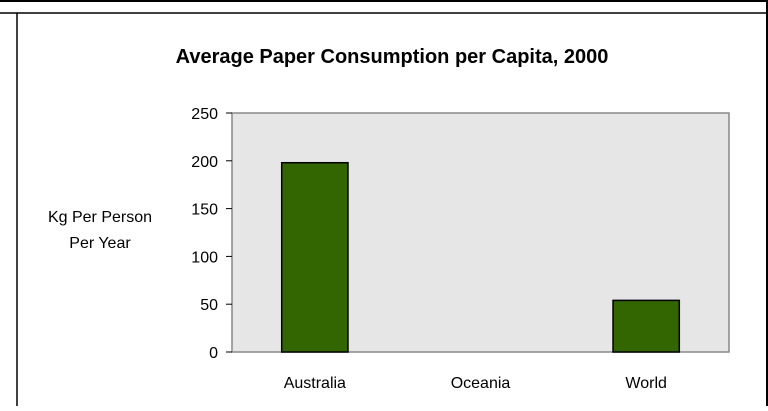 This screenshot has height=411, width=768. I want to click on x-tick-label: Oceania, so click(481, 383).